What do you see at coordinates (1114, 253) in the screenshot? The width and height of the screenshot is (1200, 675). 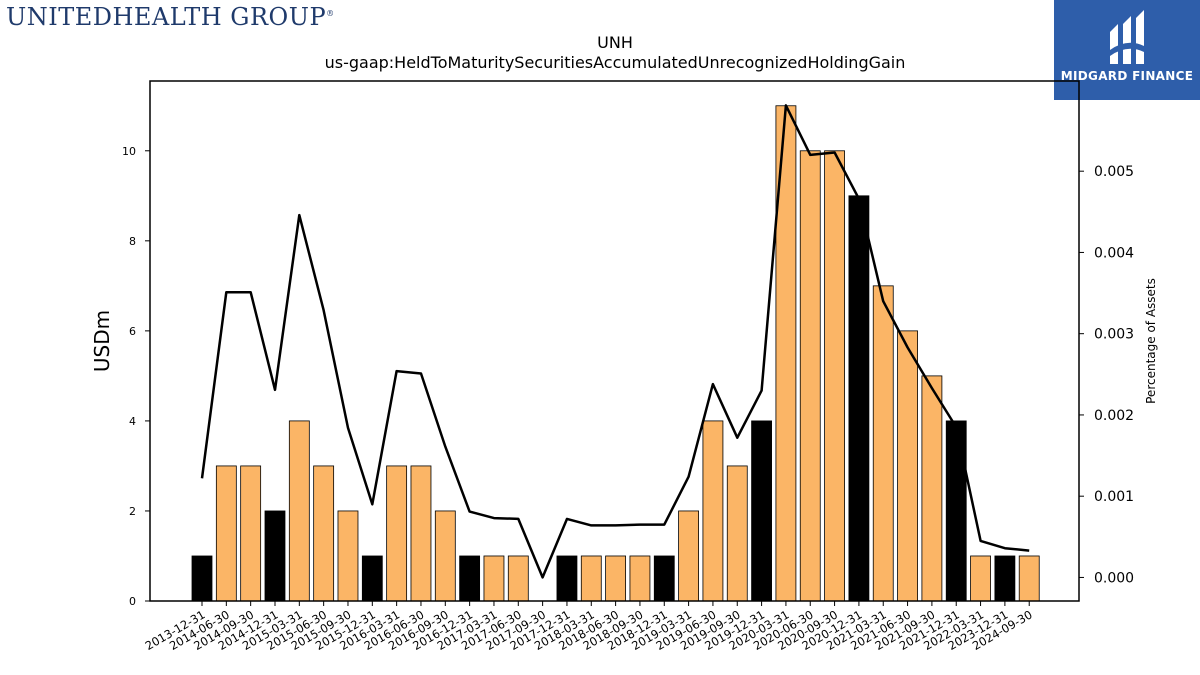 I see `y2-tick-label: 0.004` at bounding box center [1114, 253].